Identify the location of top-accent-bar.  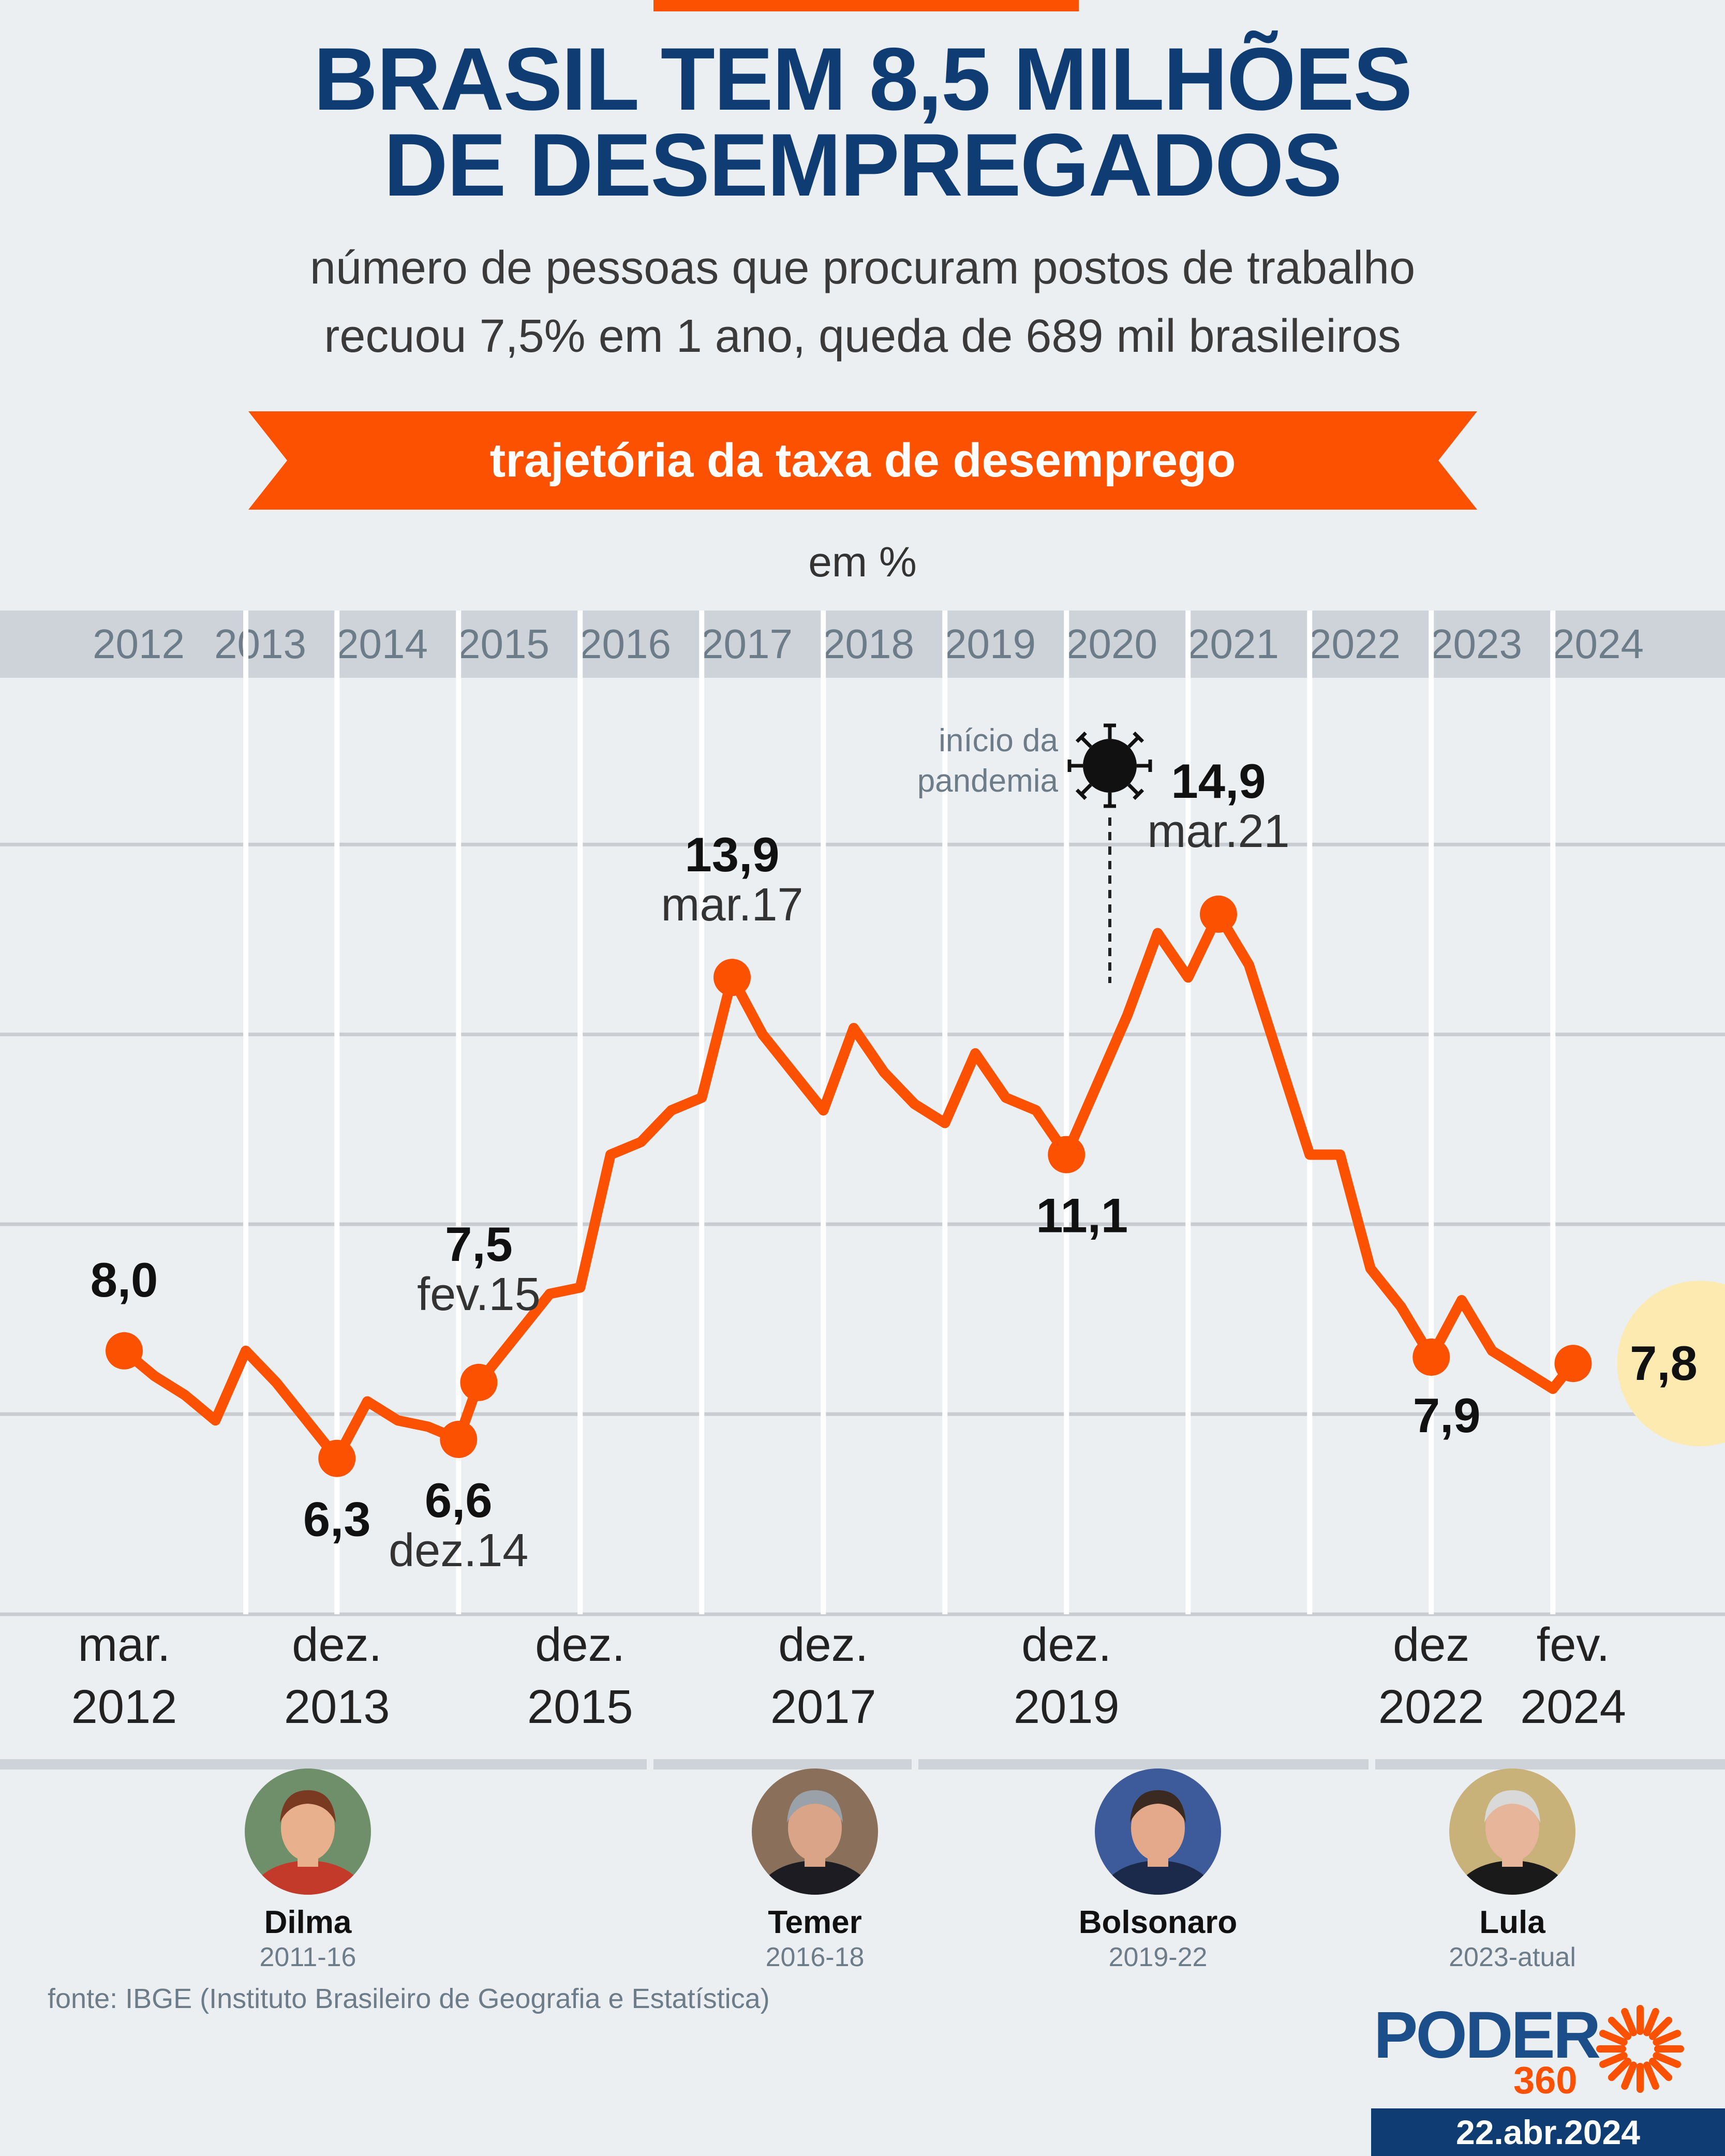
(866, 5).